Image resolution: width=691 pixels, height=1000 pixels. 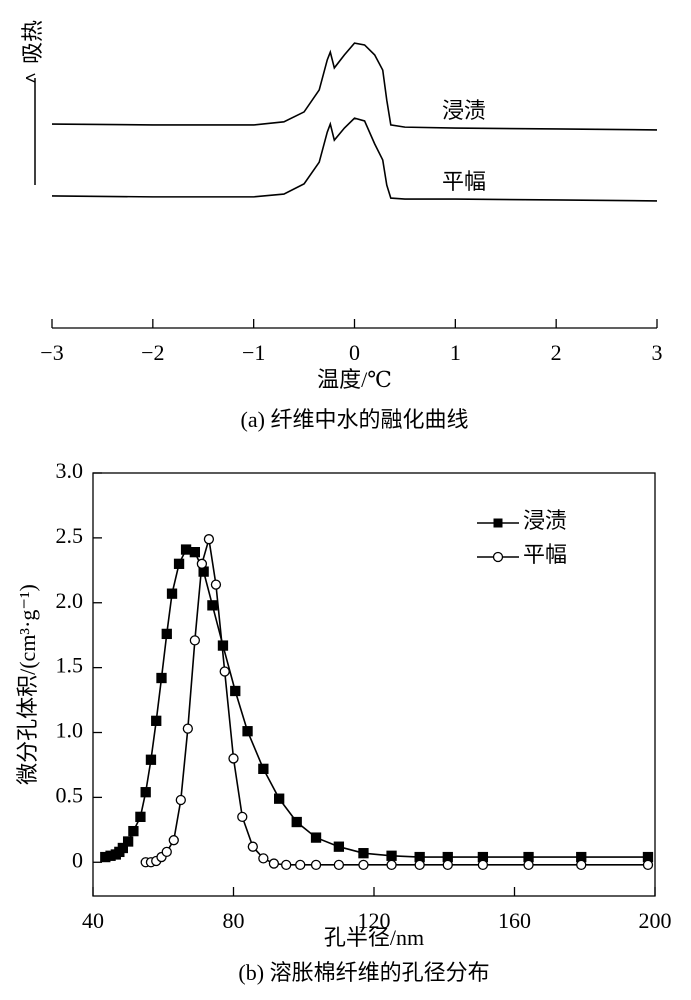 I want to click on x-tick-label: 3, so click(x=657, y=352).